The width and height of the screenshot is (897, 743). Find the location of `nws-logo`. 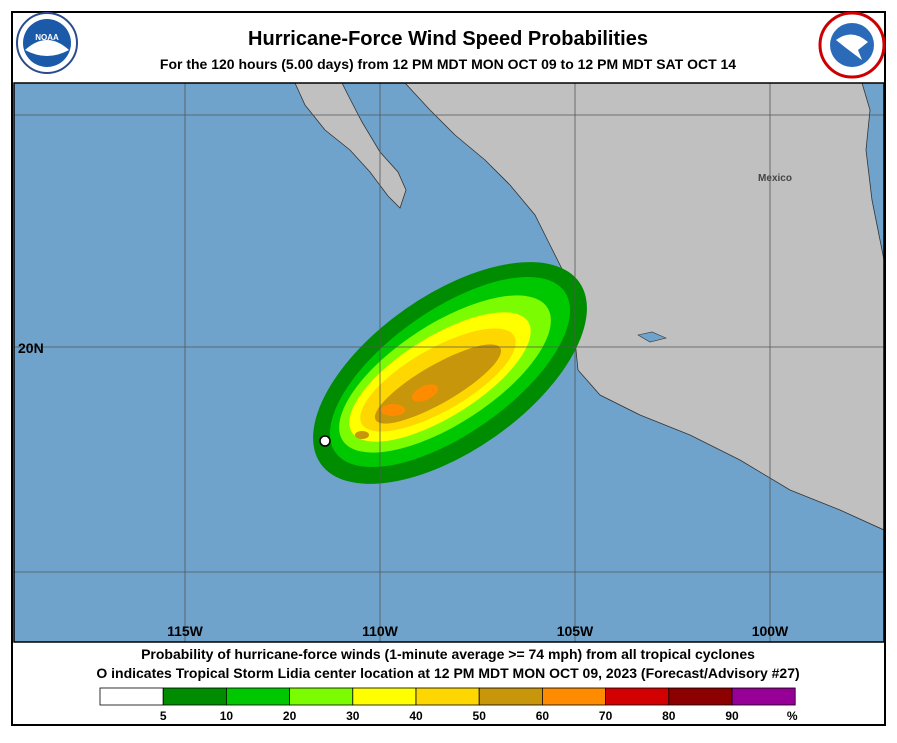

nws-logo is located at coordinates (852, 45).